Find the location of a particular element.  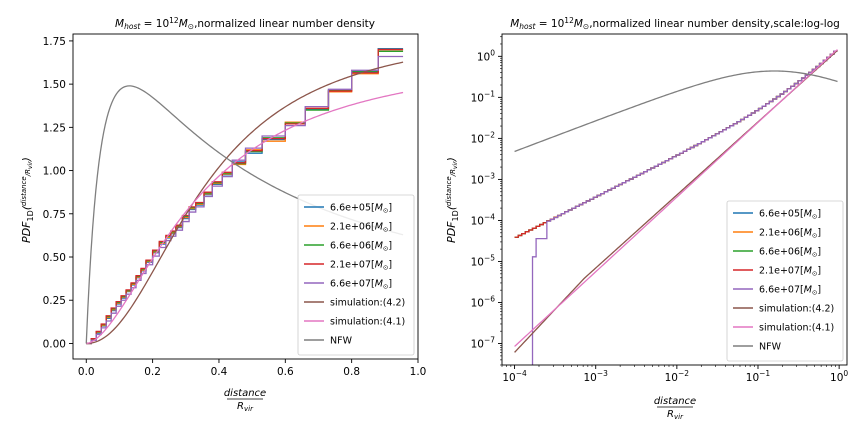

chart-loglog-x-ticks: 10⁻⁴ 10⁻³ 10⁻² 10⁻¹ 10⁰ is located at coordinates (674, 374).